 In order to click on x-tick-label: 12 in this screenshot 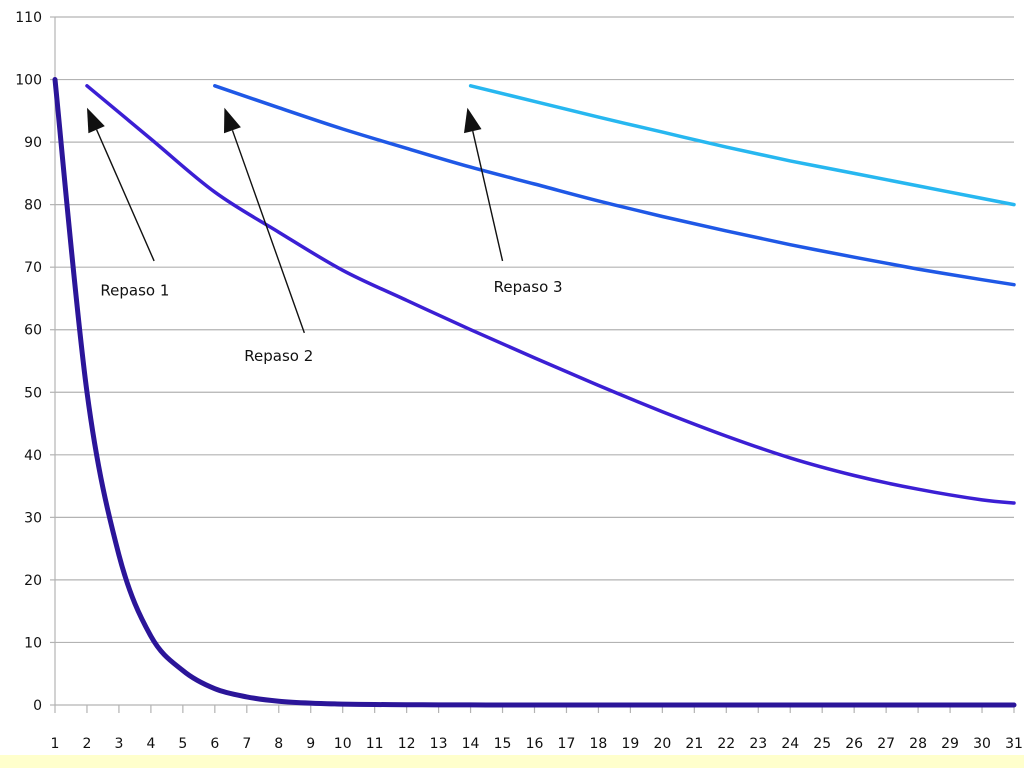, I will do `click(407, 744)`.